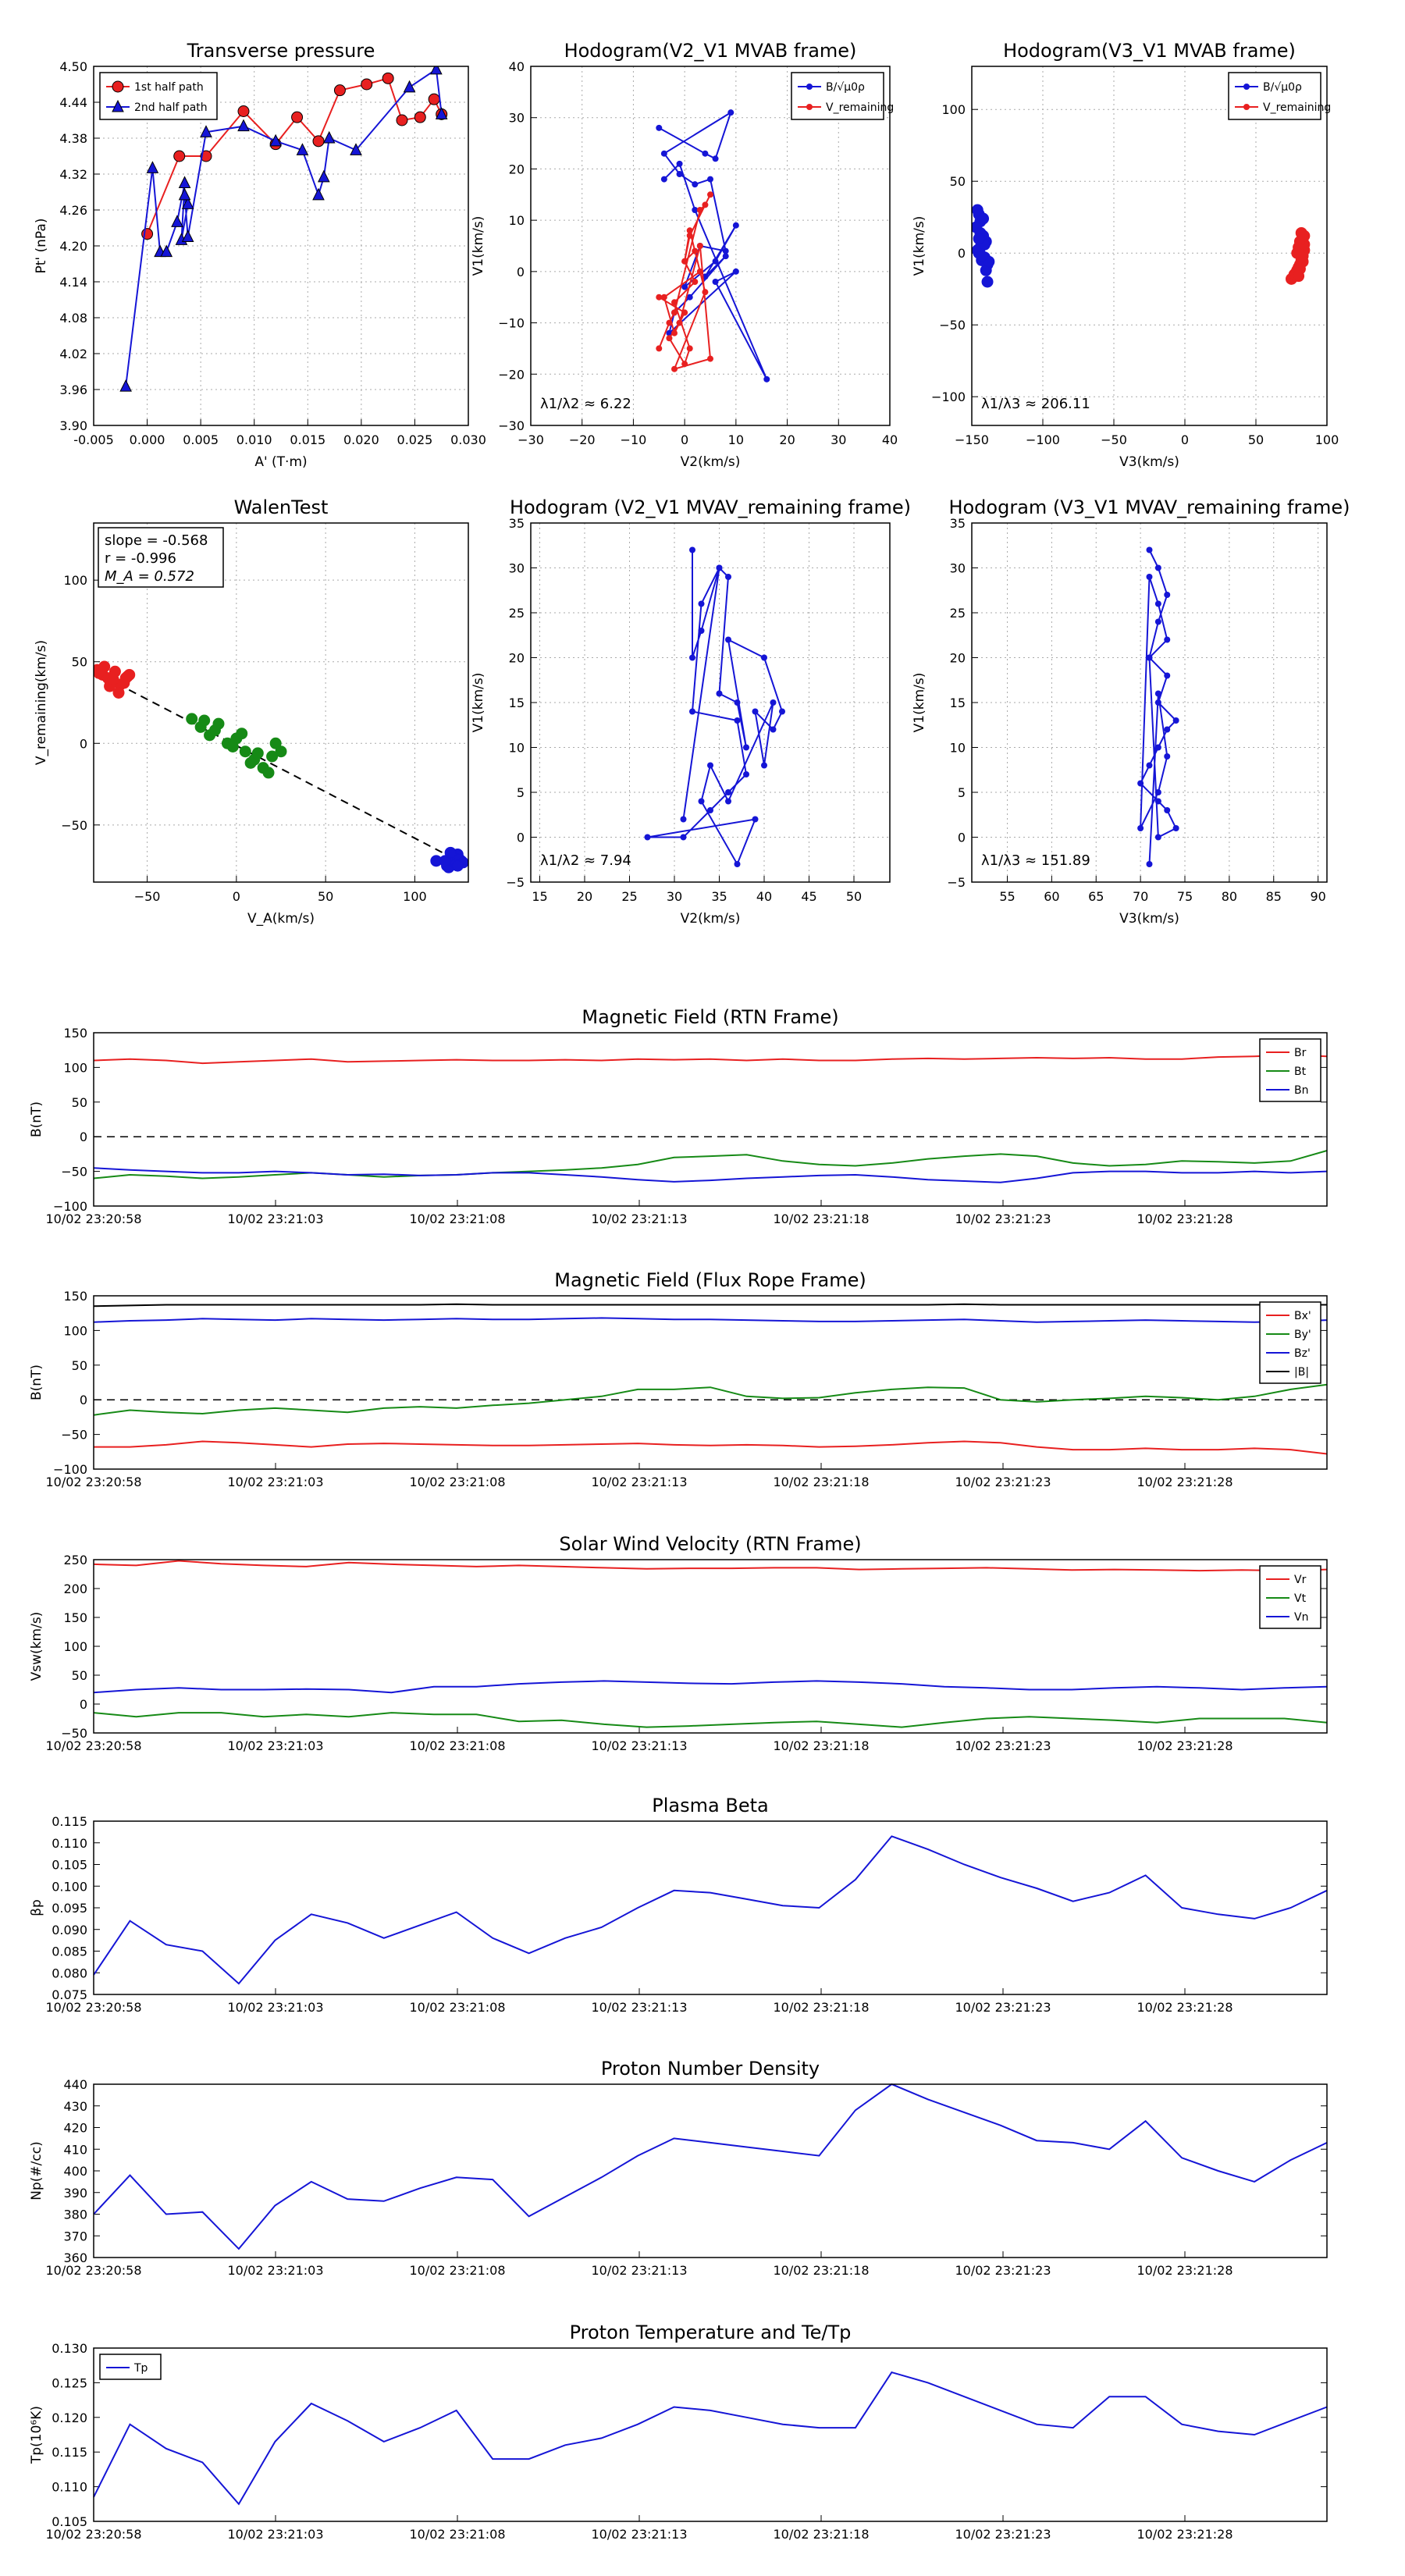 This screenshot has width=1405, height=2576. Describe the element at coordinates (73, 425) in the screenshot. I see `transverse-pressure-ytick-label: 3.90` at that location.